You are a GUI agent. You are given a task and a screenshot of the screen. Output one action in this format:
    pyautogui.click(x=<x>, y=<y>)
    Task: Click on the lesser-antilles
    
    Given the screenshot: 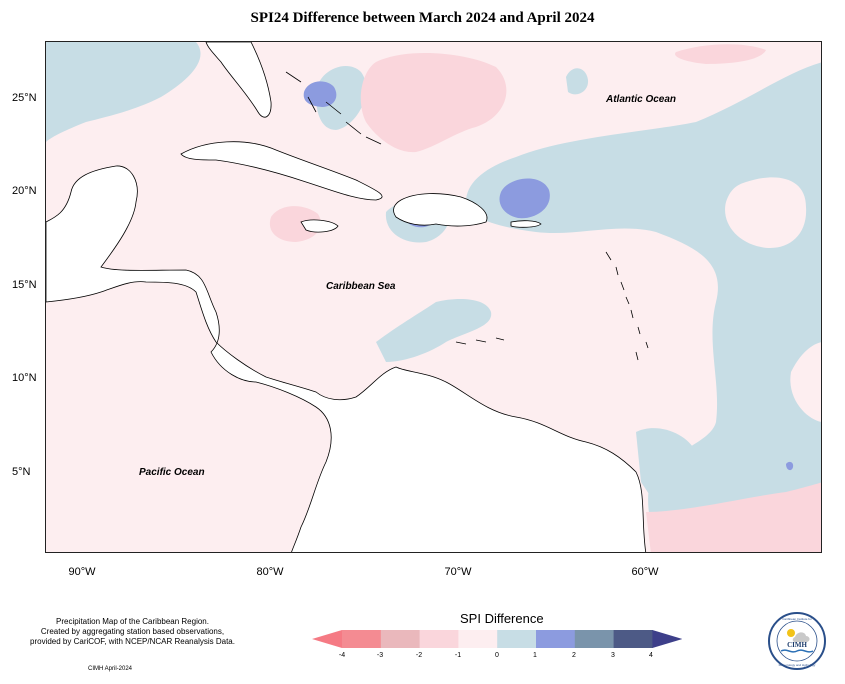 What is the action you would take?
    pyautogui.click(x=627, y=306)
    